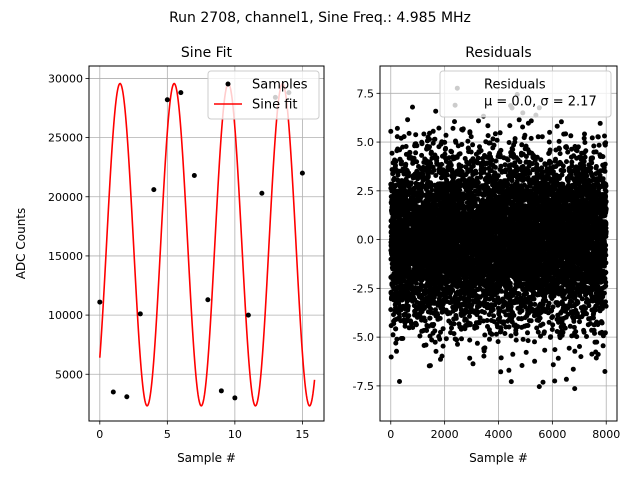  I want to click on legend-samples-marker, so click(228, 84).